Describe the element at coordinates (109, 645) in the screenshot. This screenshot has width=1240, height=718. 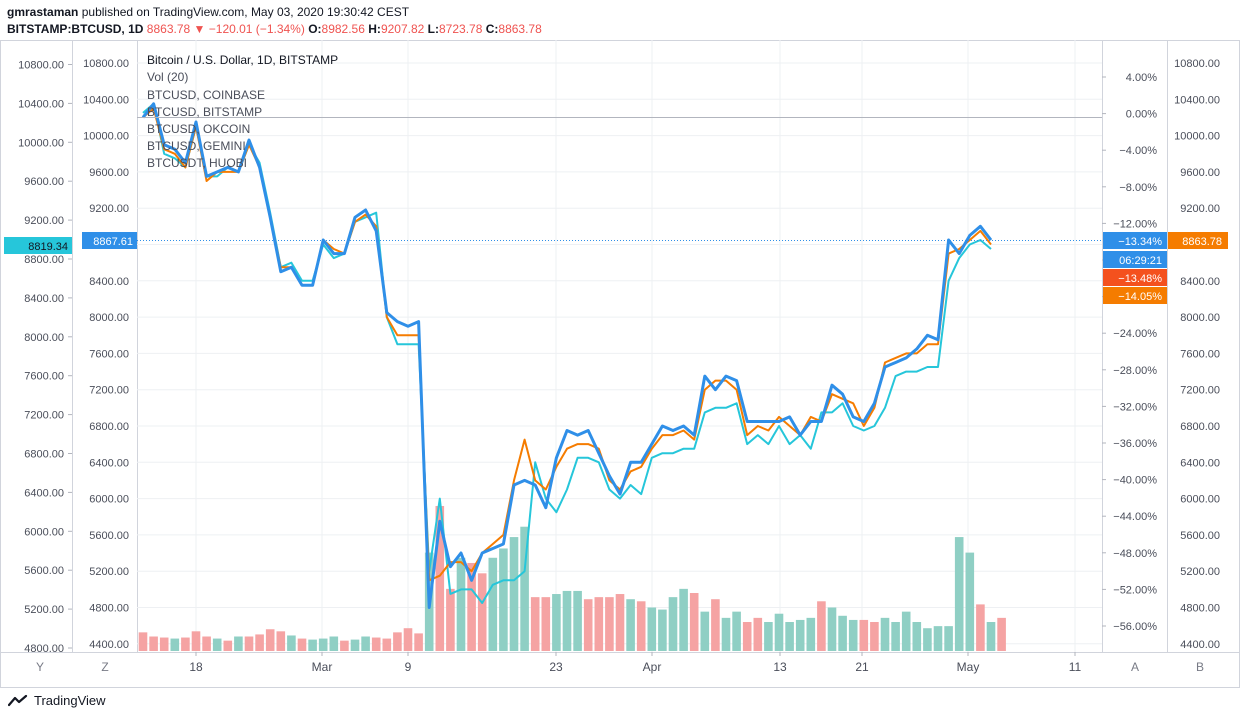
I see `inner-axis-tick: 4400.00` at that location.